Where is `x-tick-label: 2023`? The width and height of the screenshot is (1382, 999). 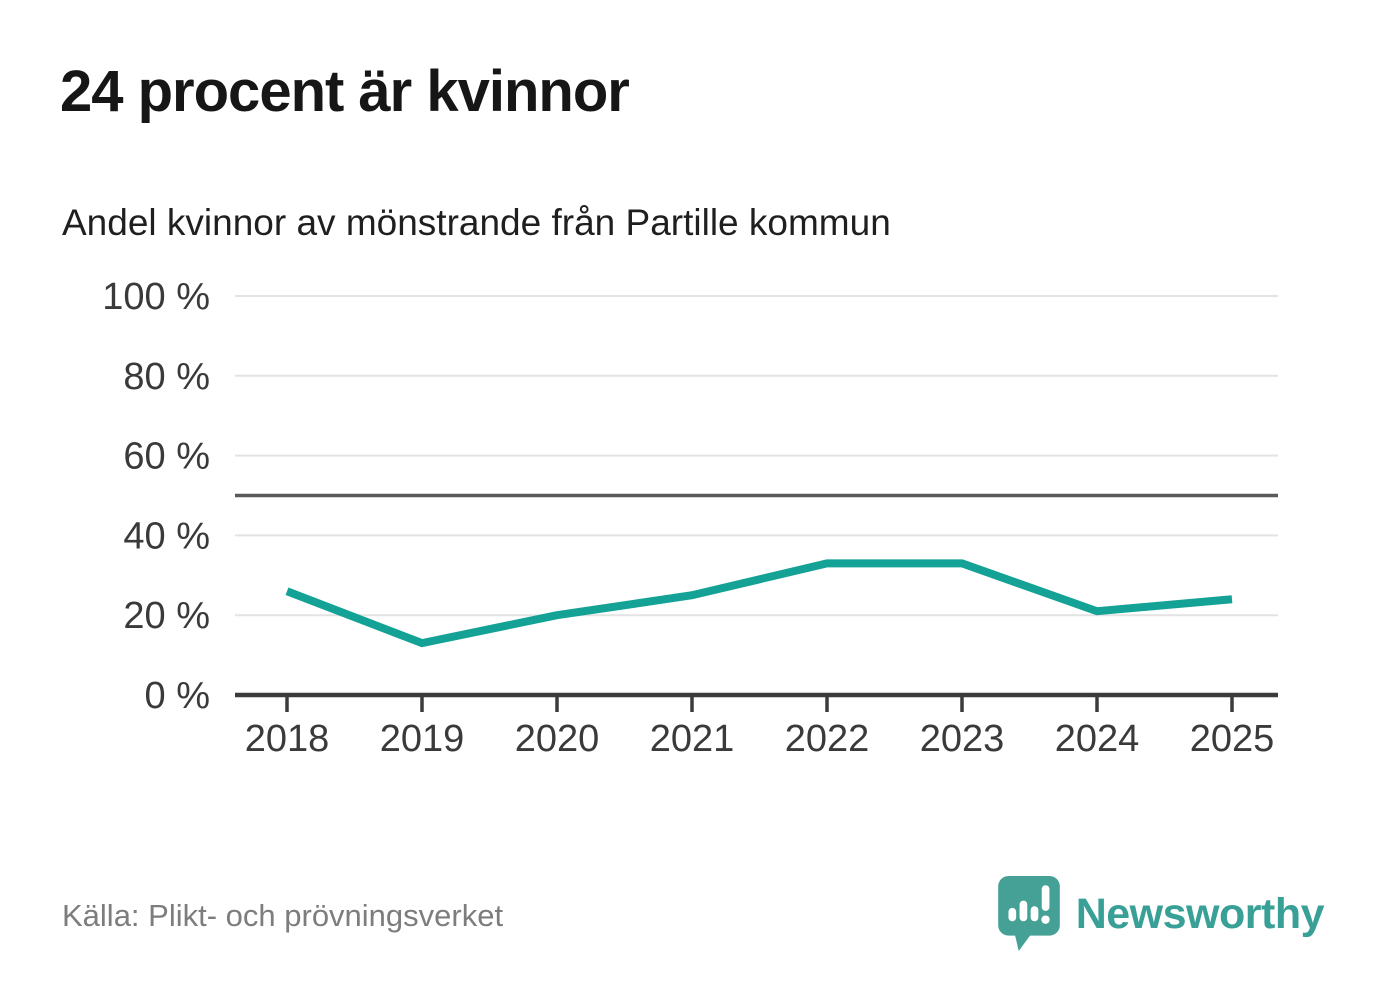
x-tick-label: 2023 is located at coordinates (962, 739).